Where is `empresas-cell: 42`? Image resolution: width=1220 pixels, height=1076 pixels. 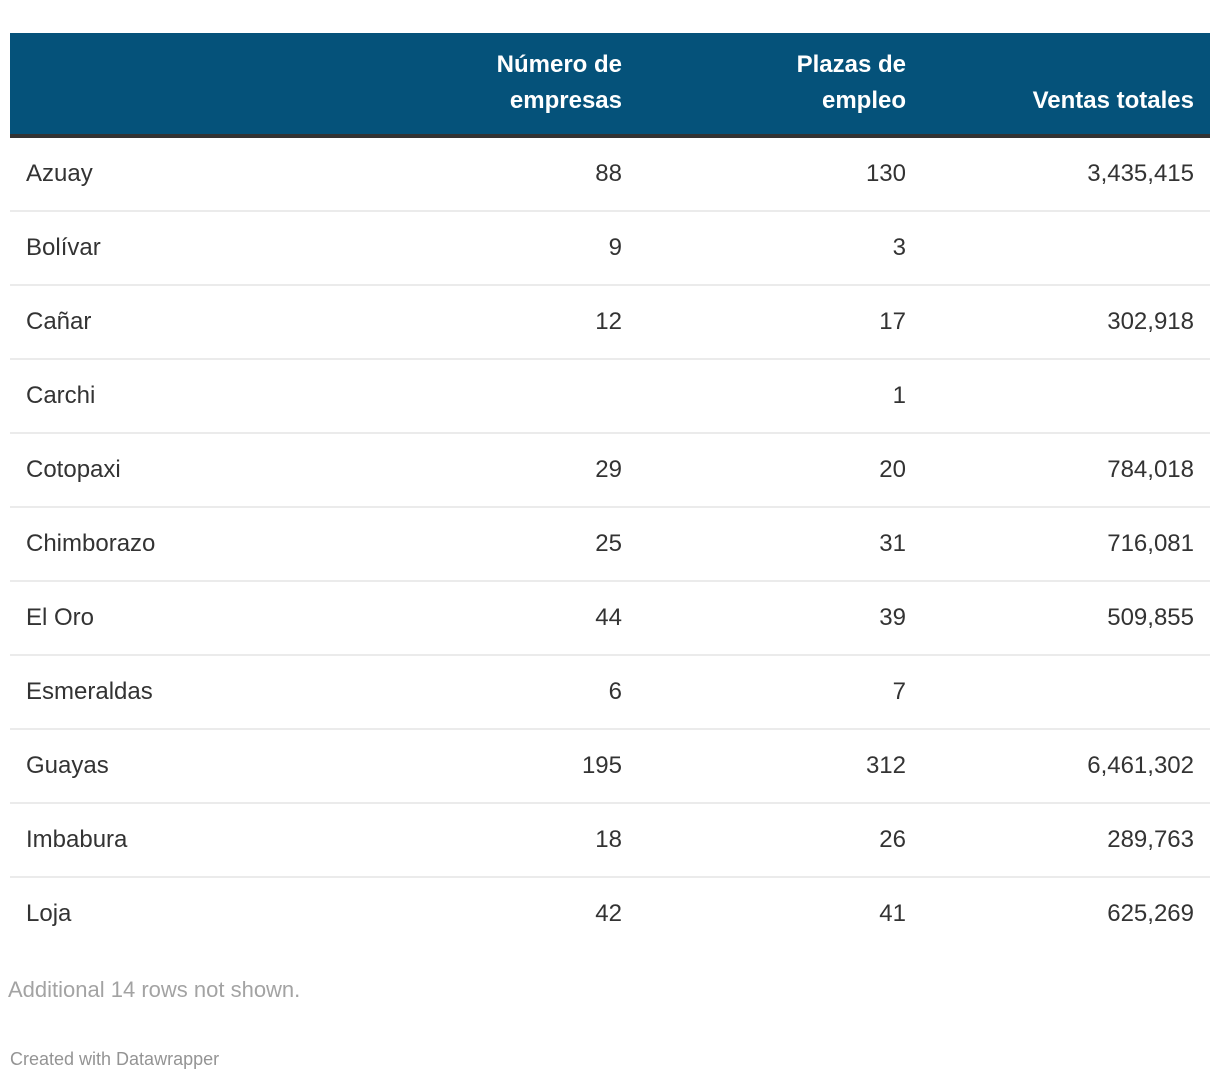
empresas-cell: 42 is located at coordinates (608, 913).